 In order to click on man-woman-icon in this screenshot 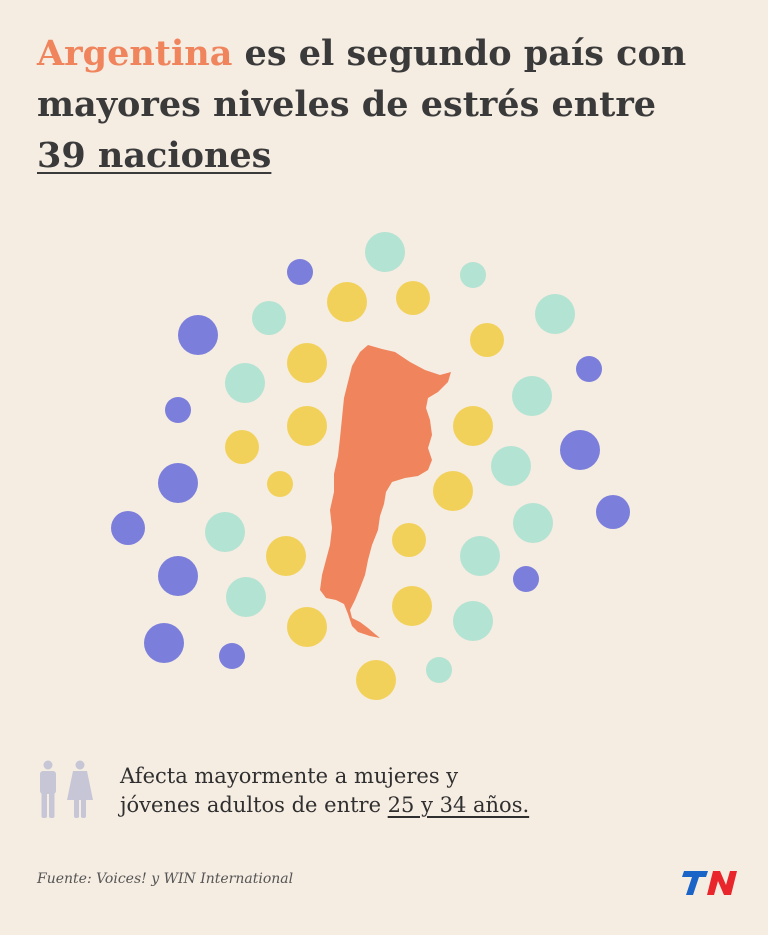, I will do `click(66, 789)`.